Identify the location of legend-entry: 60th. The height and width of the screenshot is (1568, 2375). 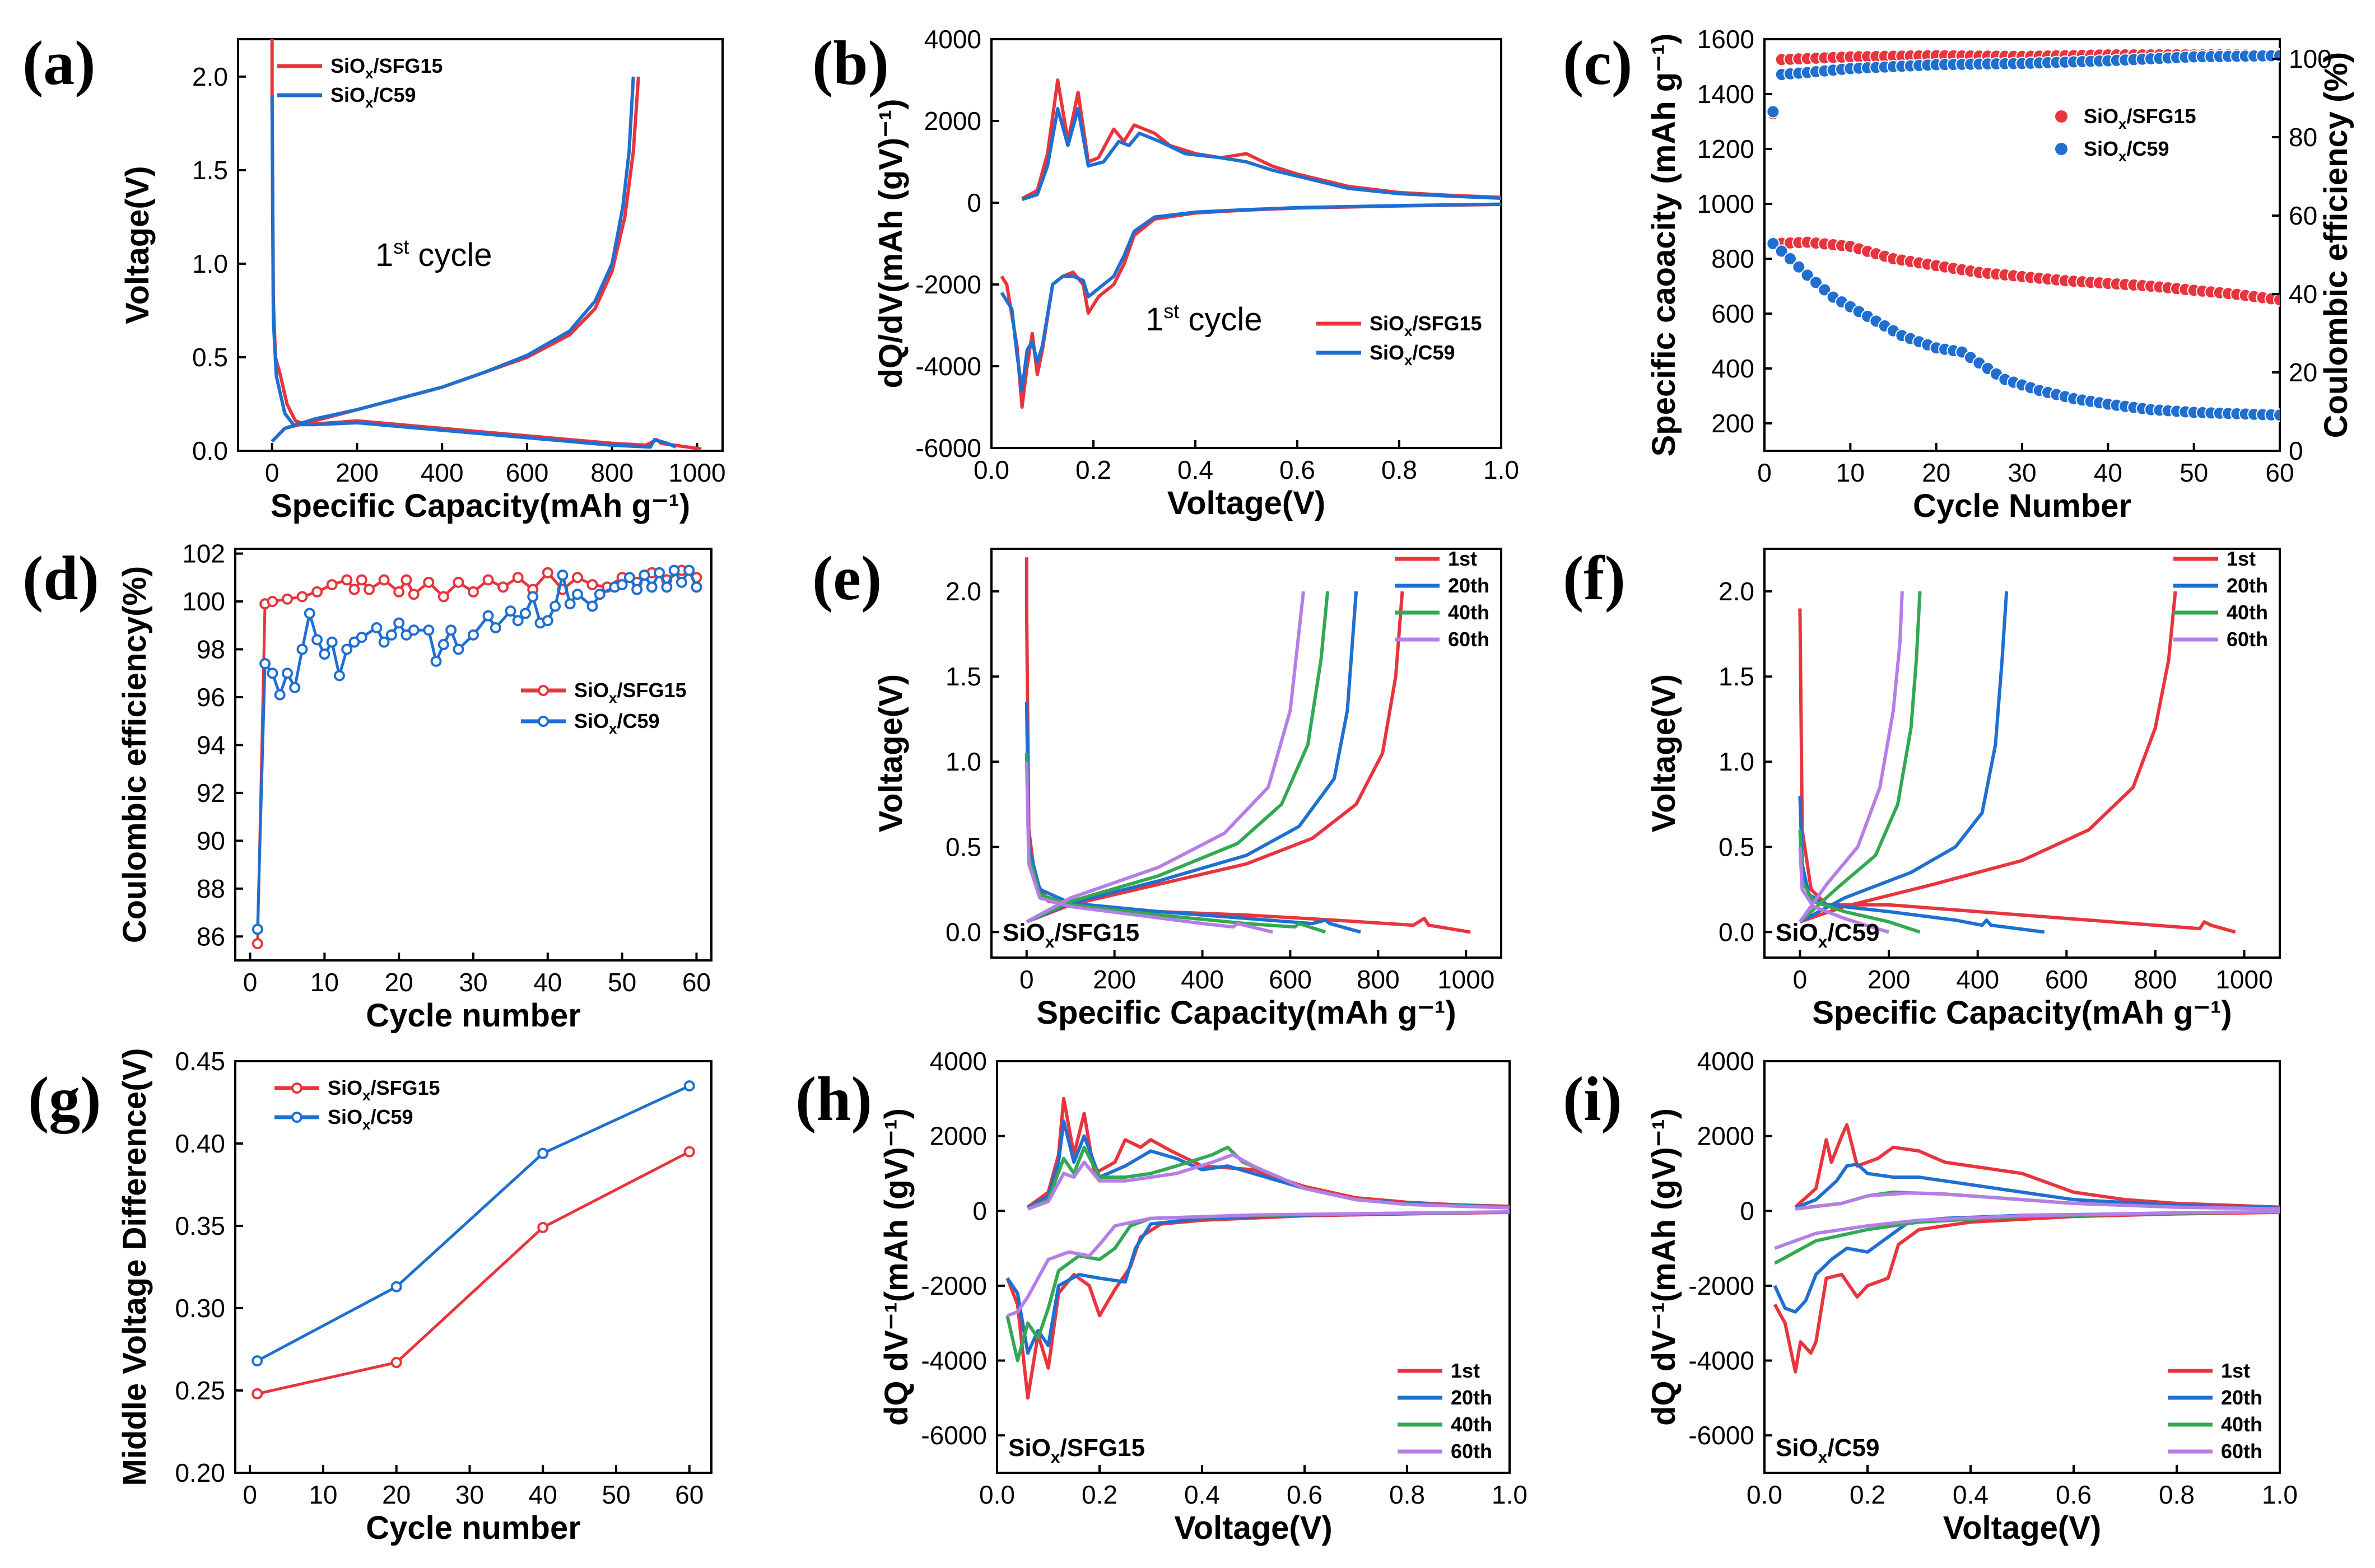
(1468, 640).